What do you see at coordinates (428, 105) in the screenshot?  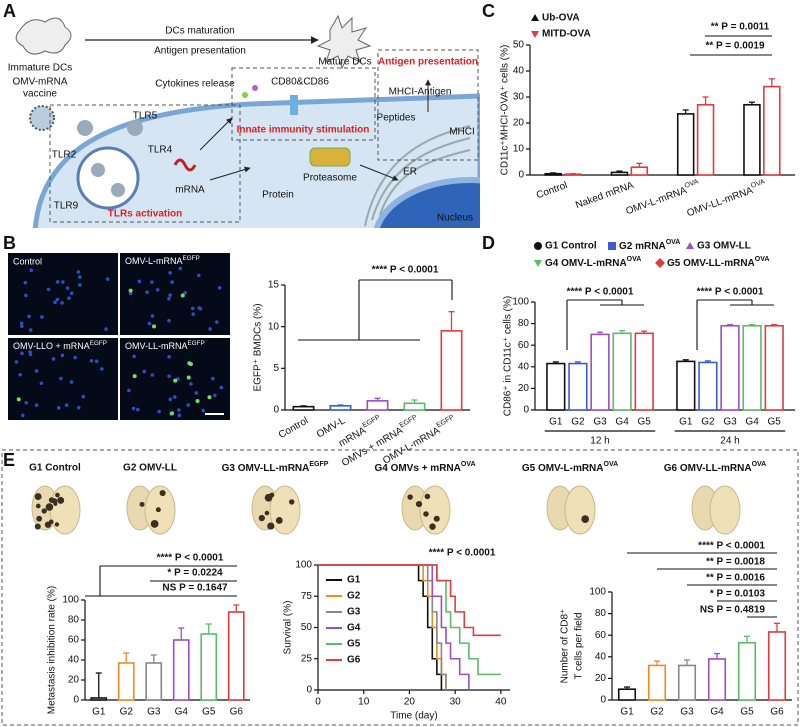 I see `antigen-box` at bounding box center [428, 105].